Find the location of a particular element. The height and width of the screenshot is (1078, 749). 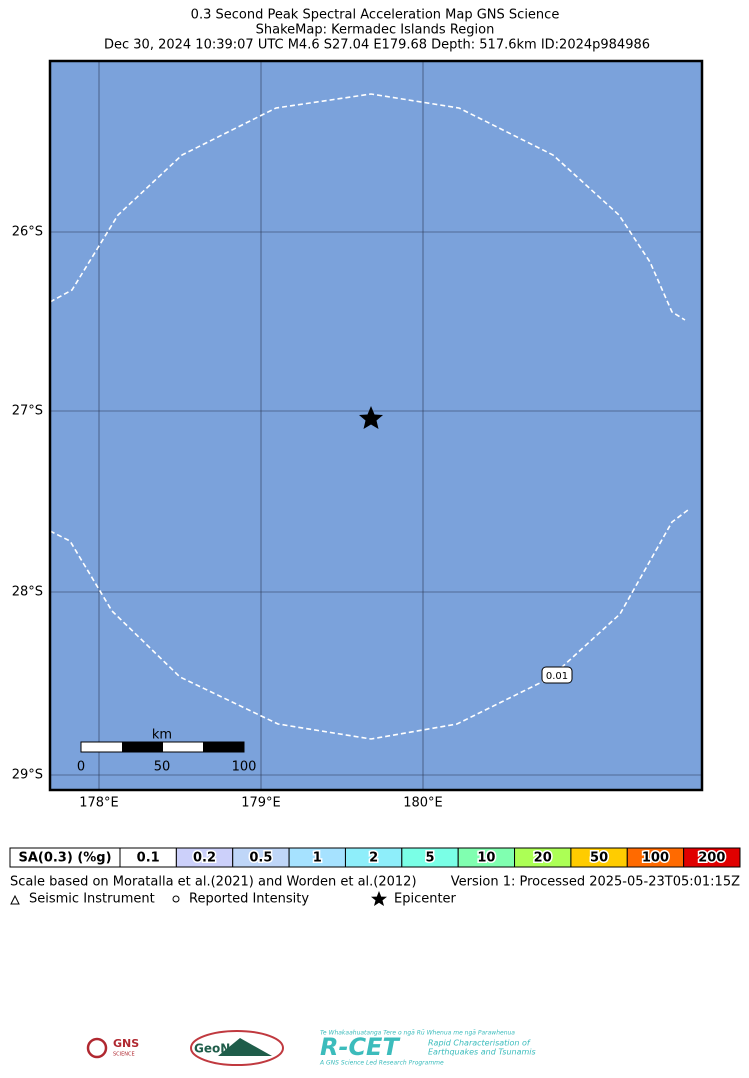

symbol-label: Reported Intensity is located at coordinates (249, 899).